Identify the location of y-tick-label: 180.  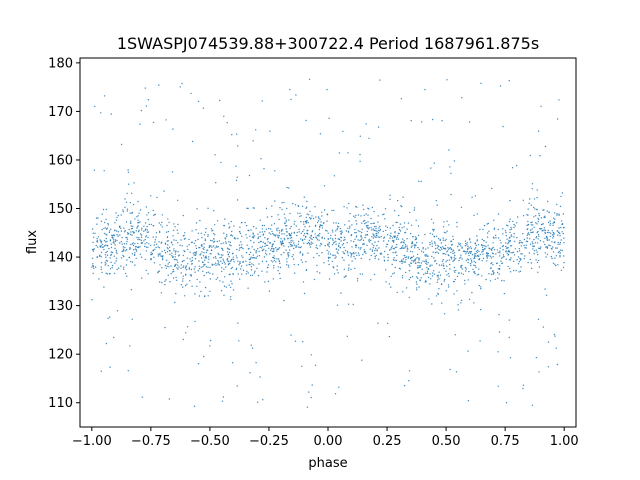
(60, 63).